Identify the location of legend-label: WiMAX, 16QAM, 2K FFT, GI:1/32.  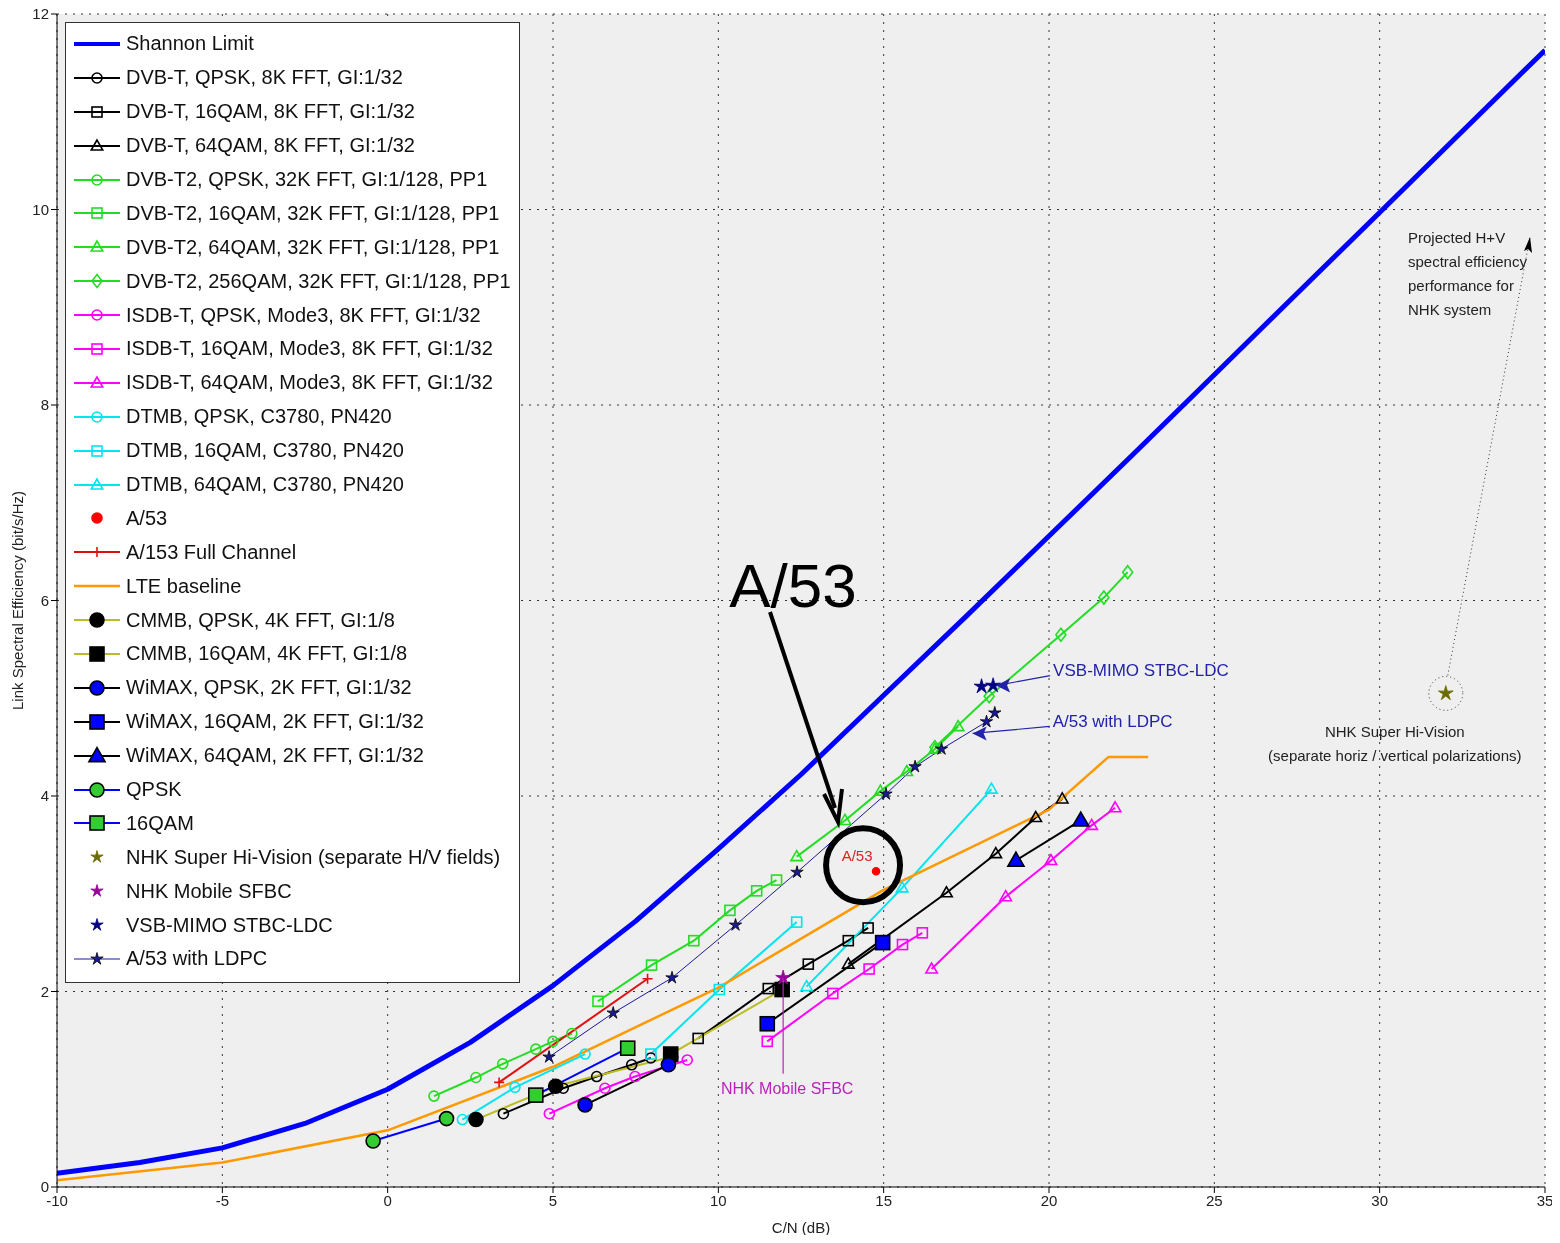
(275, 722).